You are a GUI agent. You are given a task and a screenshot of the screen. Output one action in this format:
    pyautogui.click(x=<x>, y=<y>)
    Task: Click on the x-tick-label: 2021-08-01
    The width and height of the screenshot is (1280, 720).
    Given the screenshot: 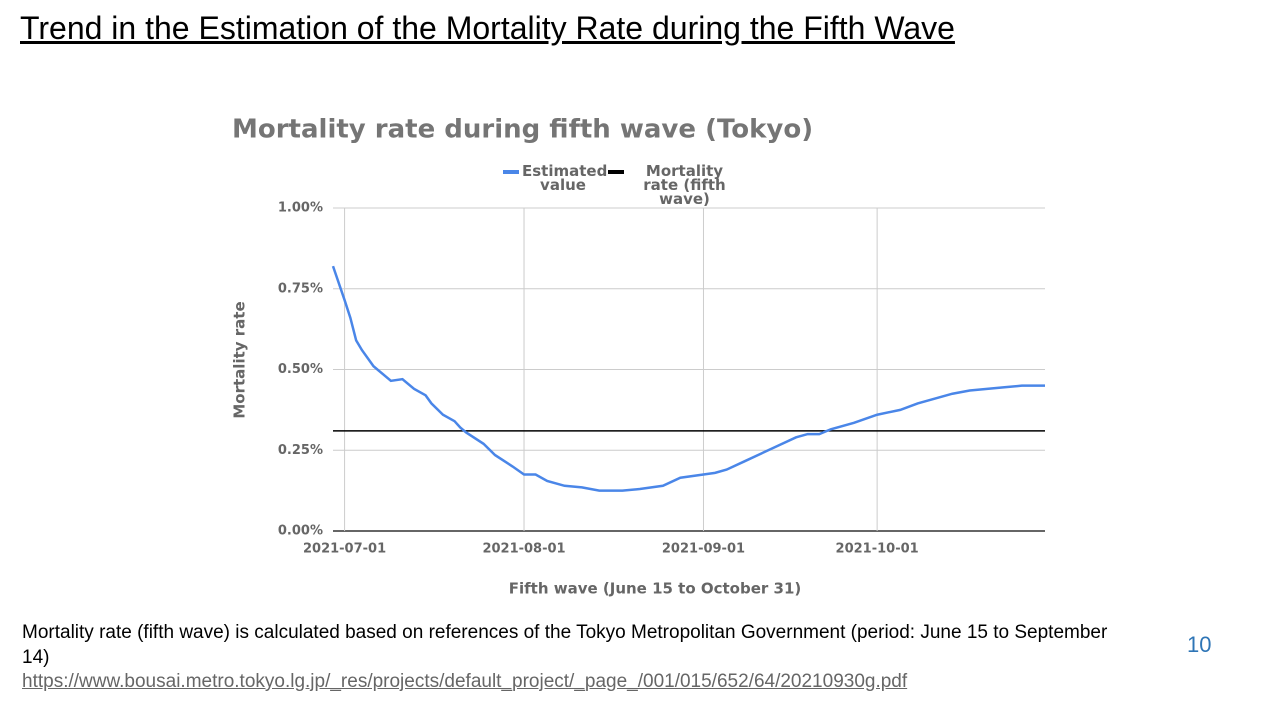 What is the action you would take?
    pyautogui.click(x=523, y=549)
    